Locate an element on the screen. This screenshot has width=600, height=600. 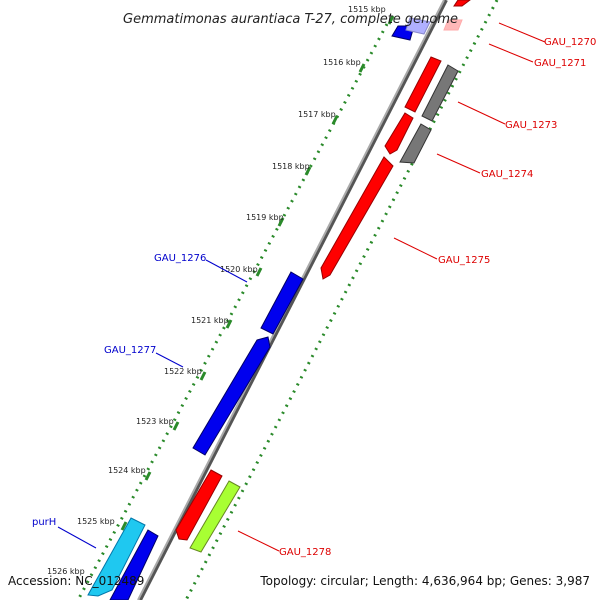
gene-gau1270 is located at coordinates (462, 3).